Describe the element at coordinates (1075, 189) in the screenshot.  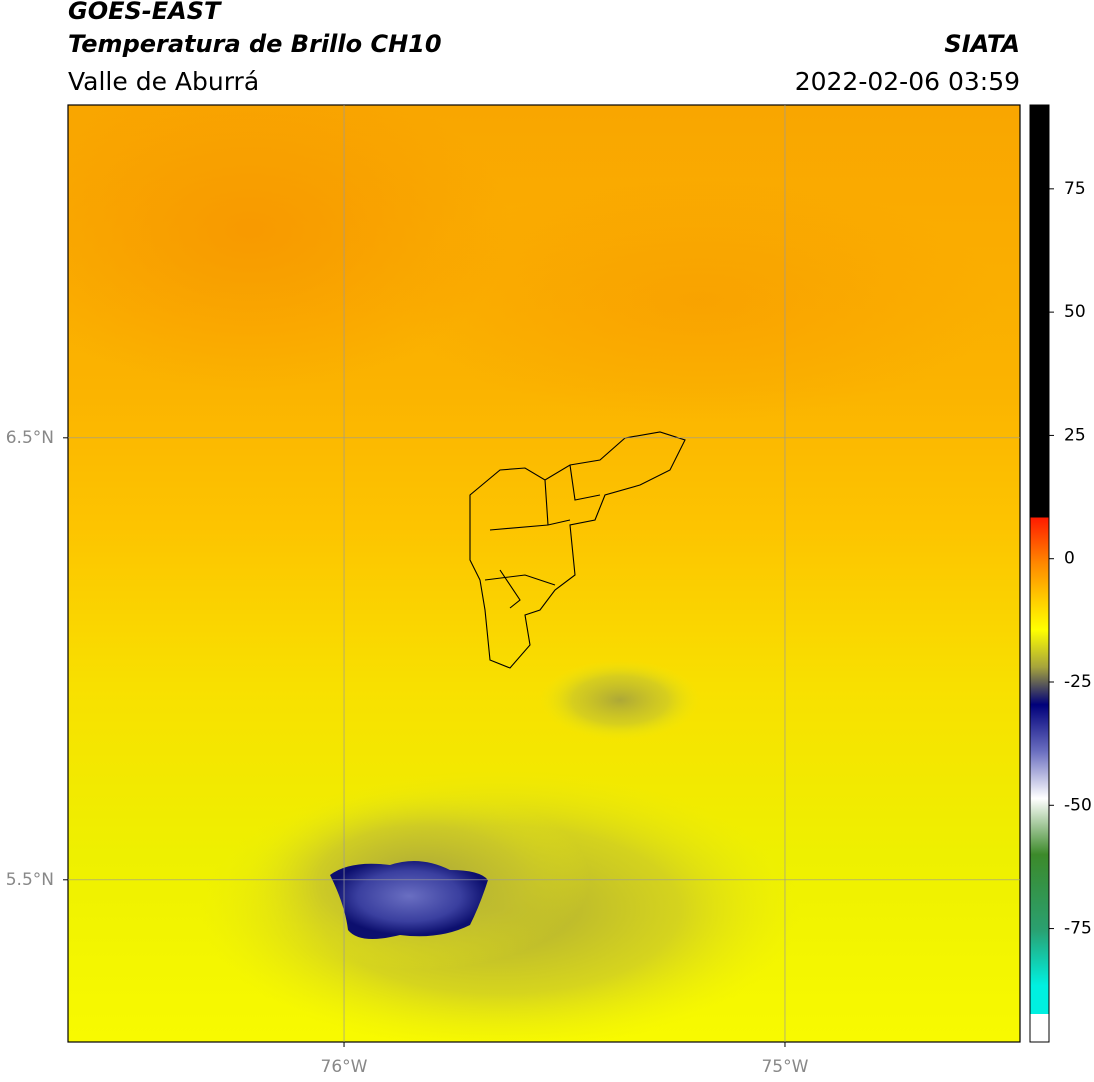
I see `colorbar-tick-label: 75` at that location.